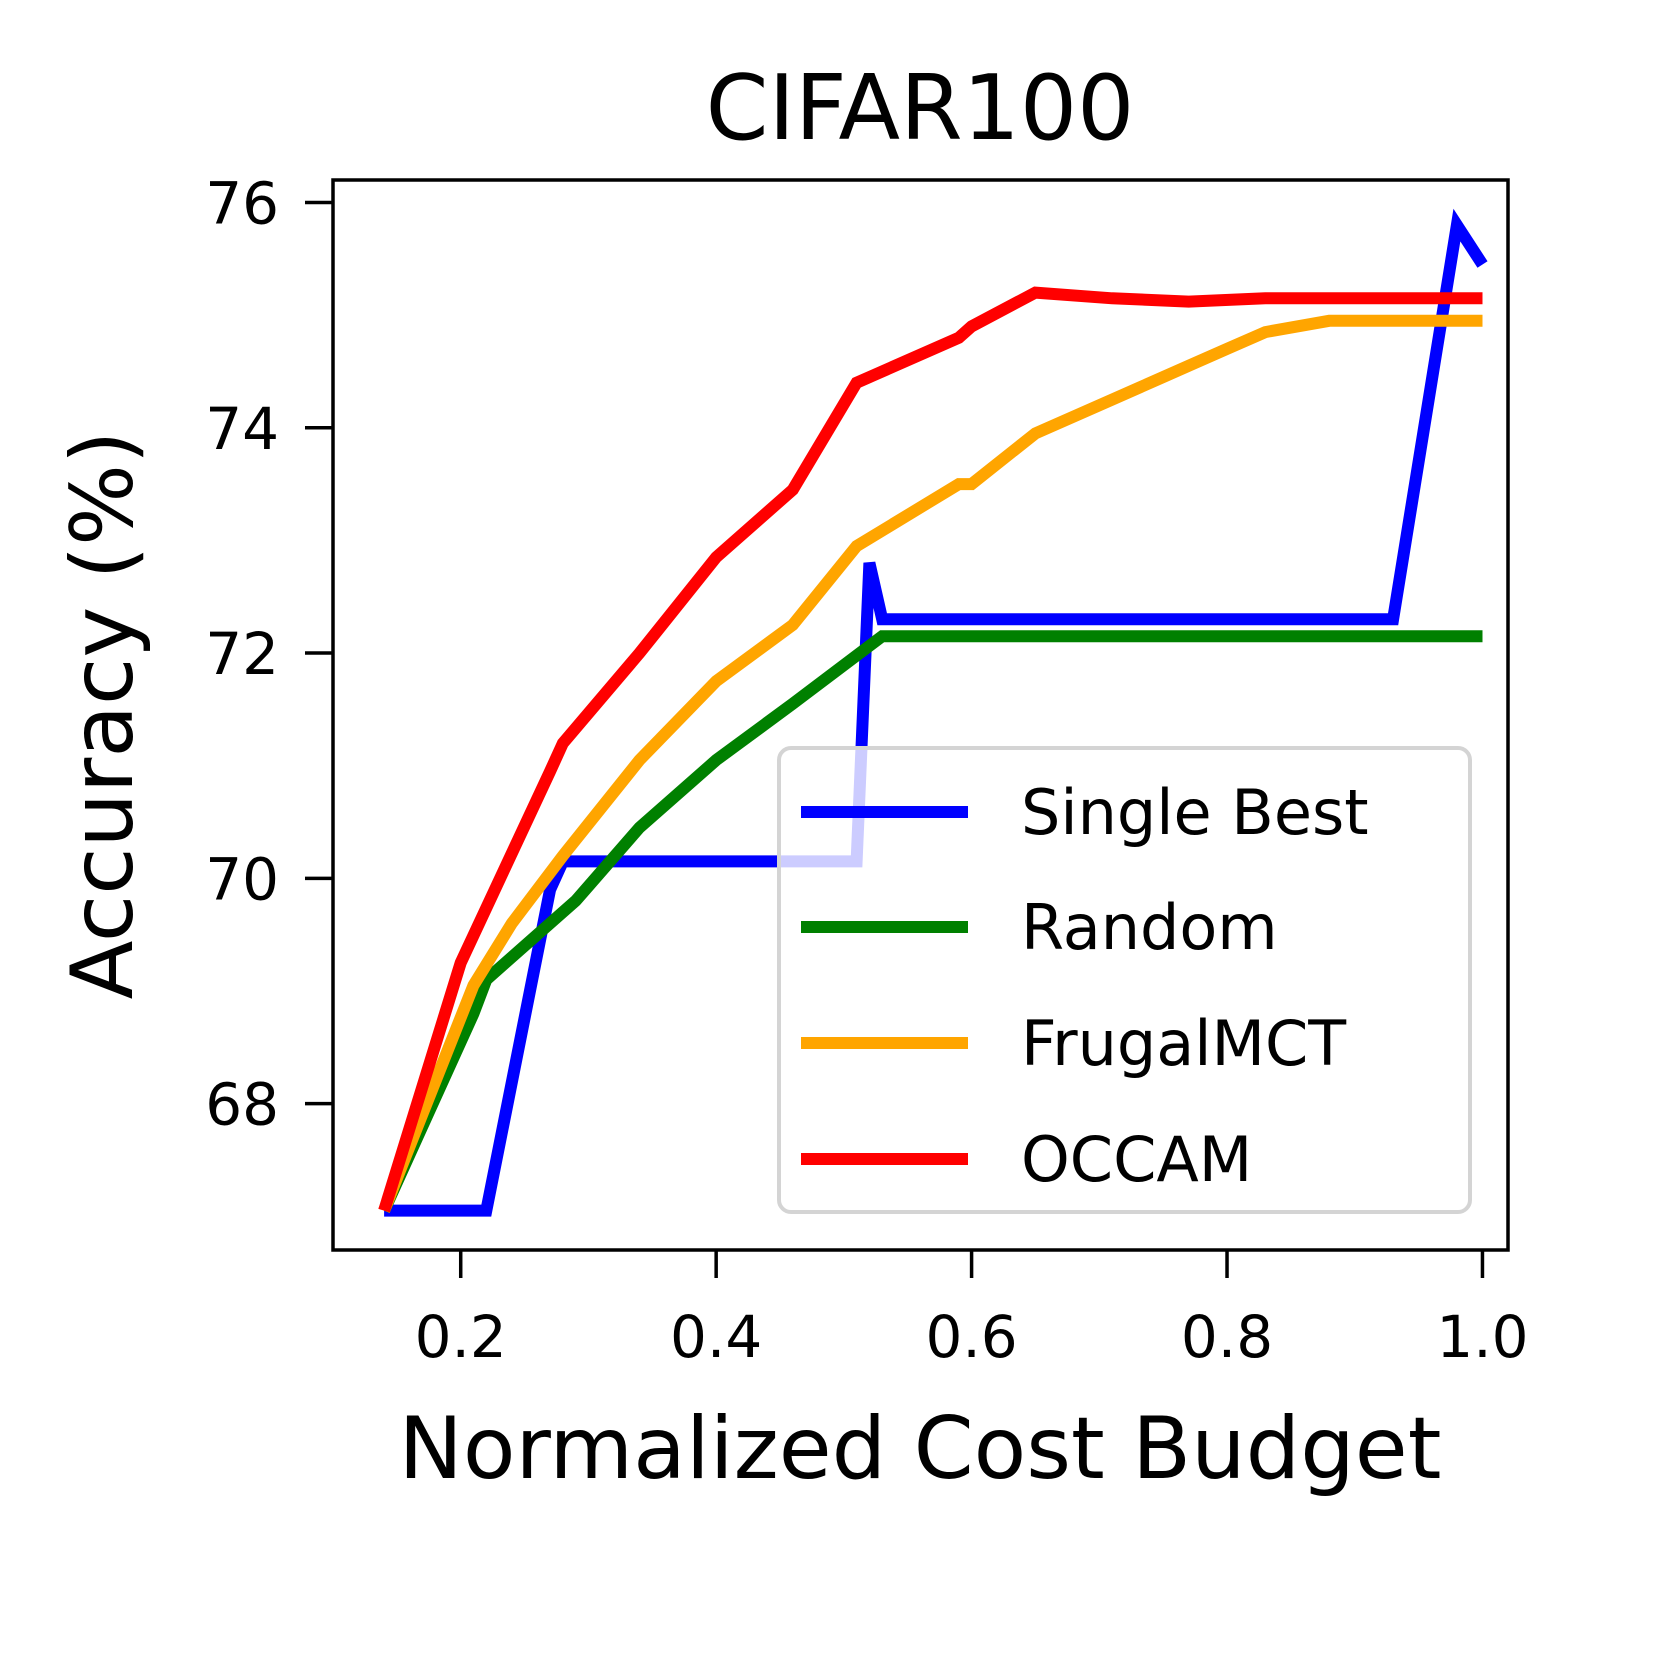  What do you see at coordinates (1195, 812) in the screenshot?
I see `legend-label-single-best: Single Best` at bounding box center [1195, 812].